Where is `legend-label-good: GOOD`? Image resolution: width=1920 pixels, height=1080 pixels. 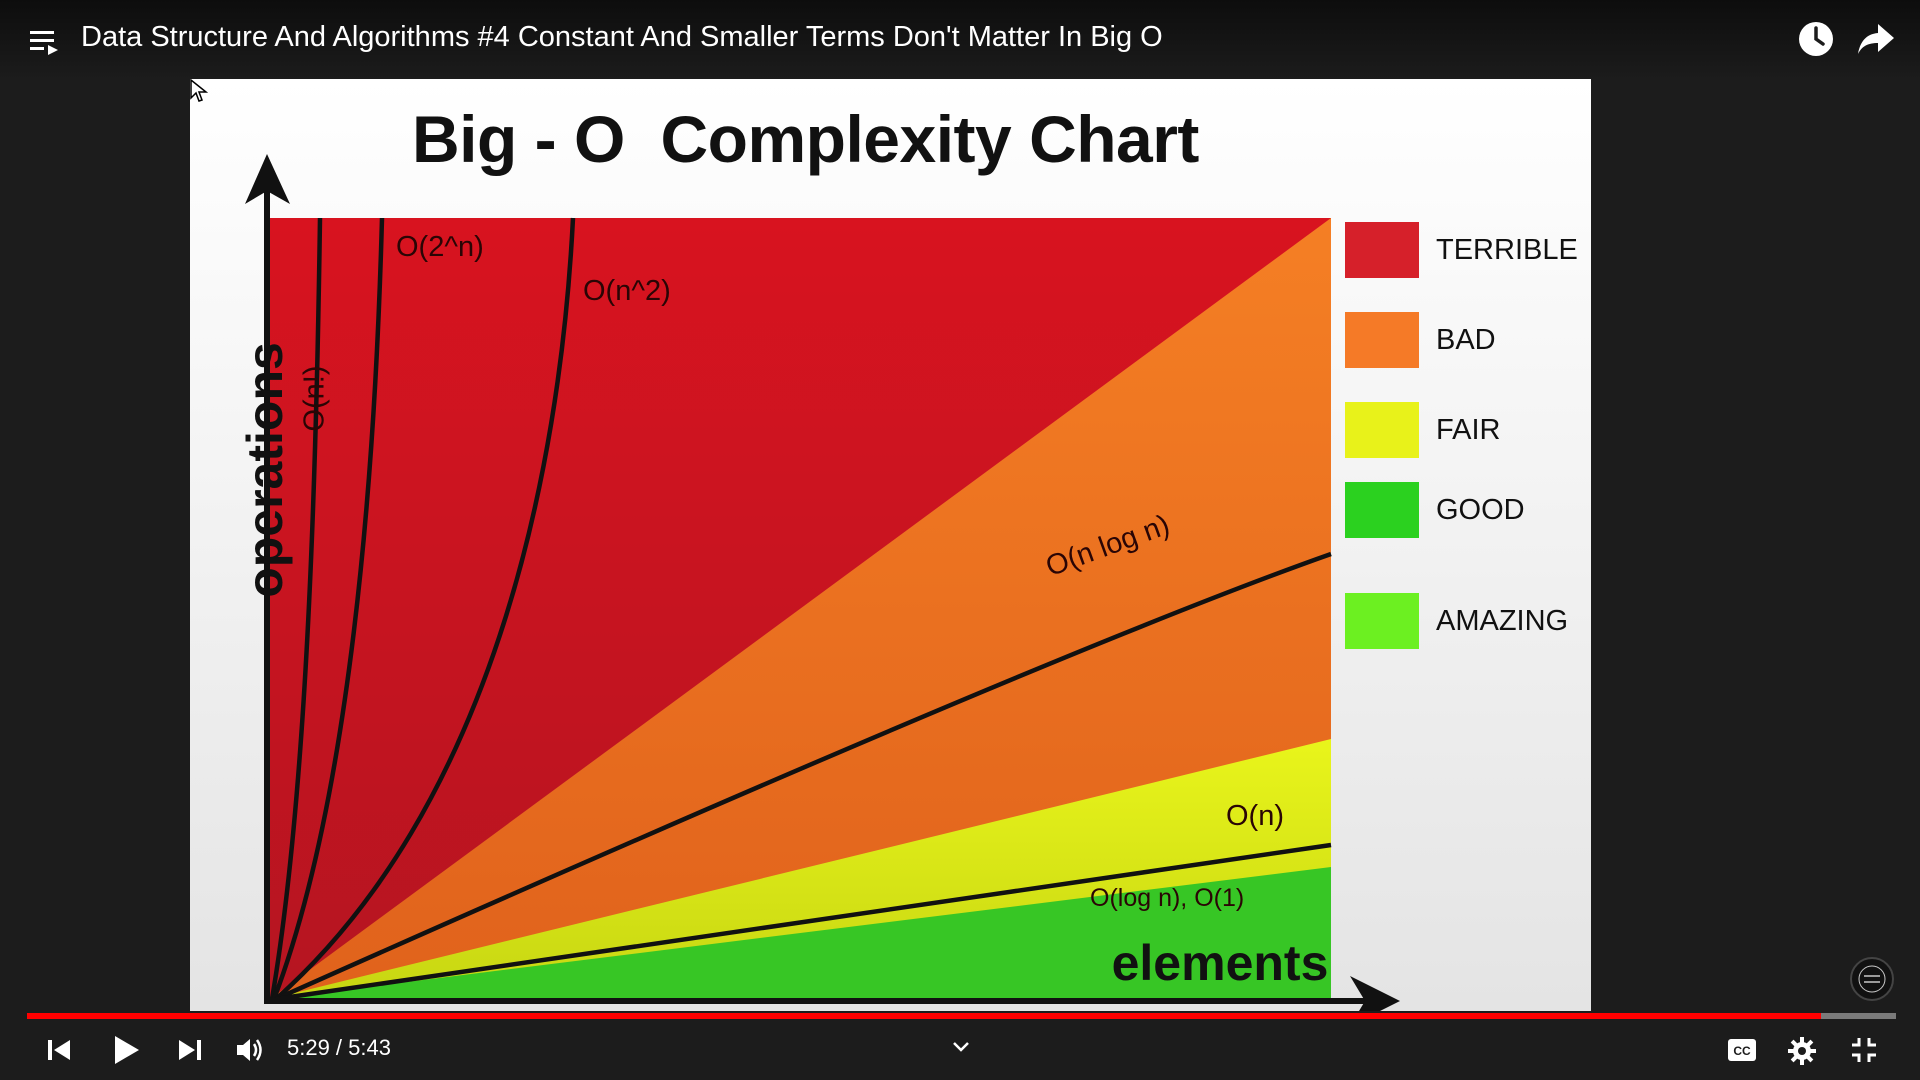
legend-label-good: GOOD is located at coordinates (1480, 510).